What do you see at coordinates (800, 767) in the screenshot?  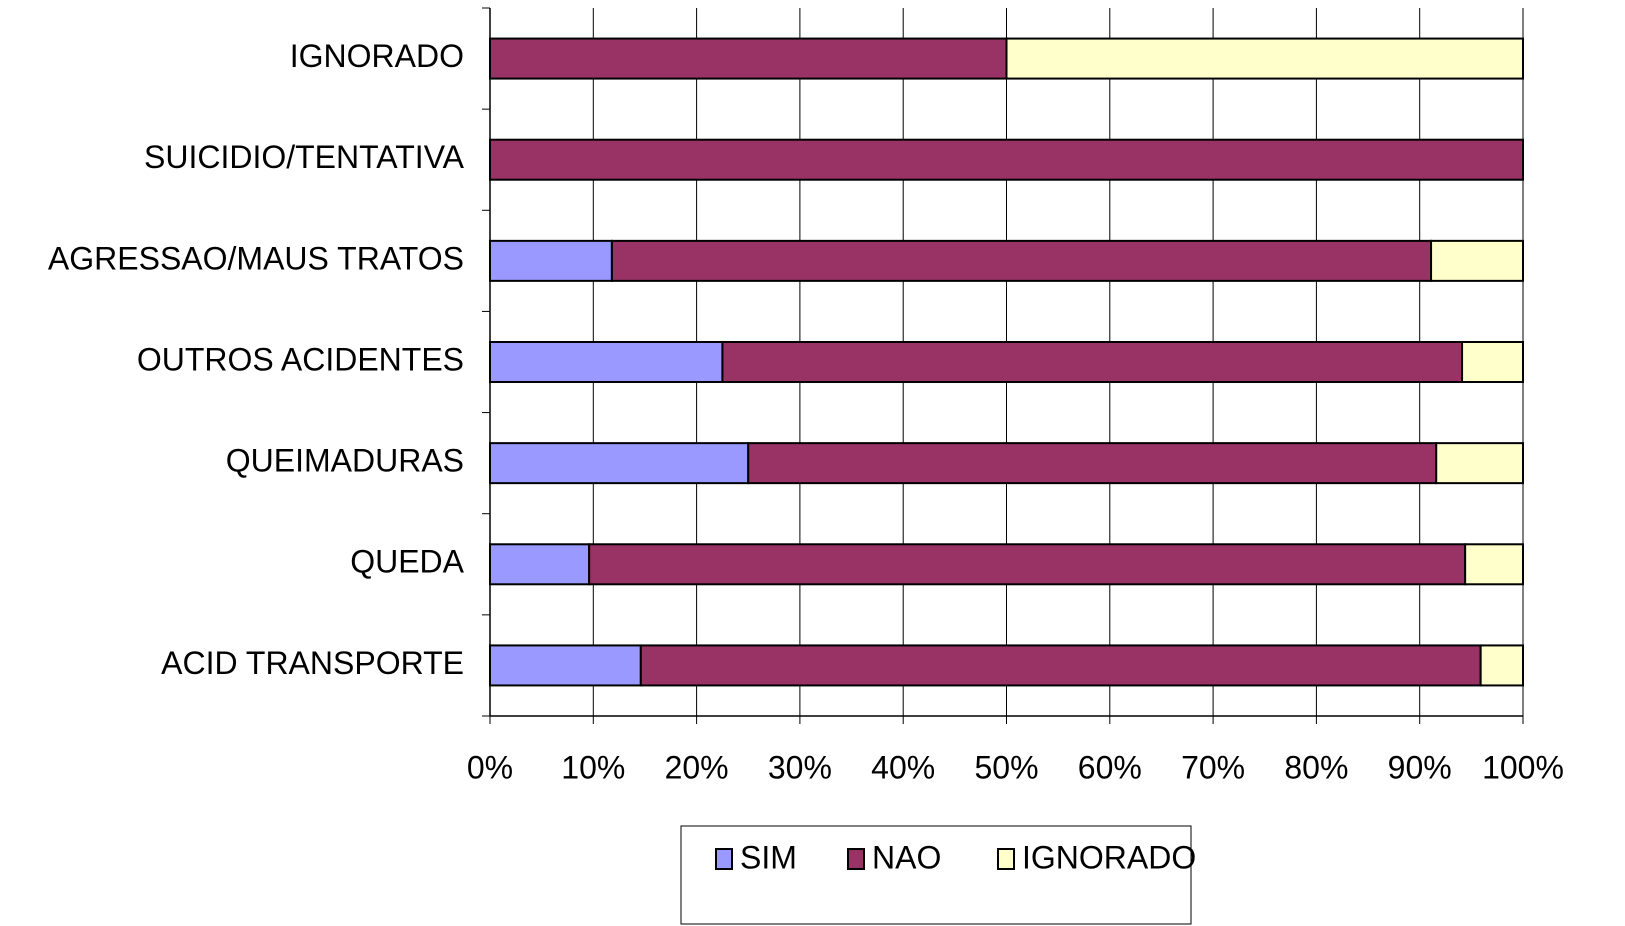 I see `x-tick-label: 30%` at bounding box center [800, 767].